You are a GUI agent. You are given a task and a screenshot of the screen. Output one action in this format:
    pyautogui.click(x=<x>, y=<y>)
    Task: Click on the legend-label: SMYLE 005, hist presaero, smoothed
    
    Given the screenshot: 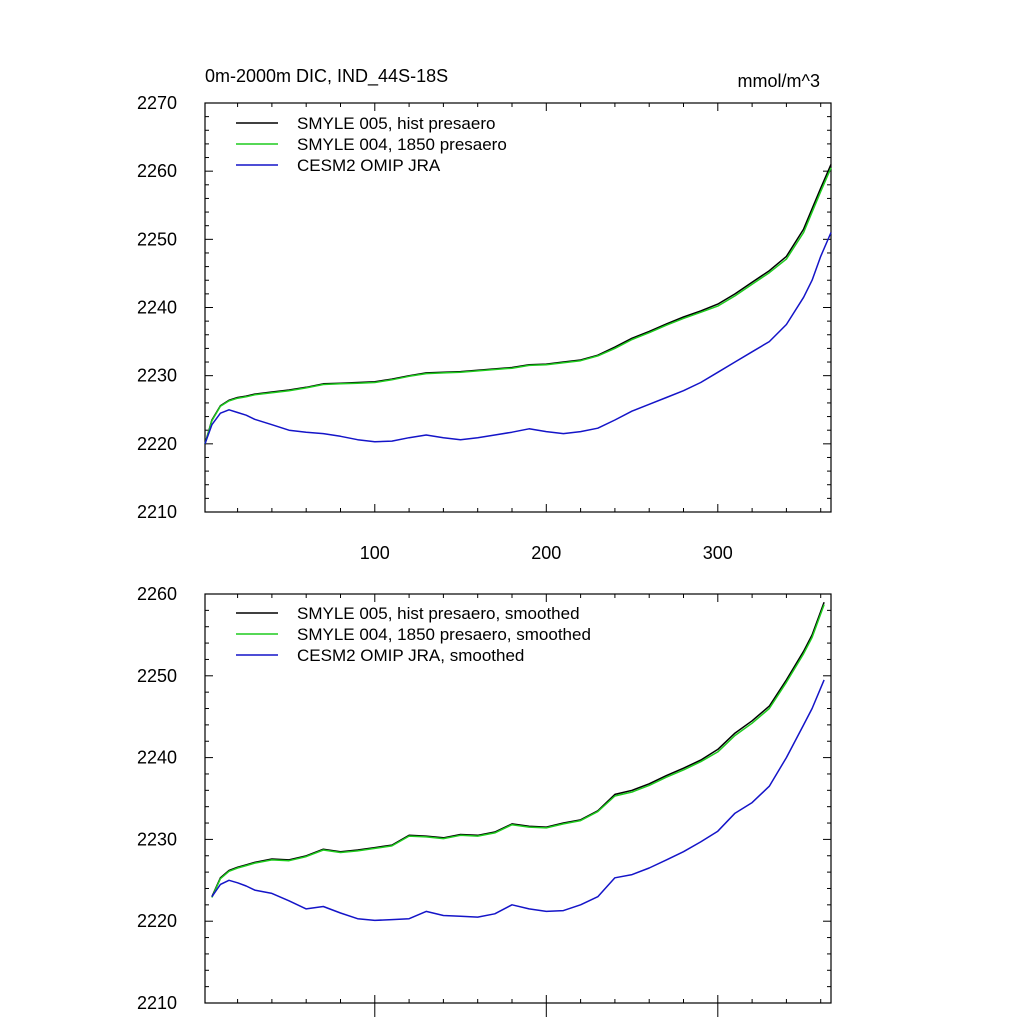 What is the action you would take?
    pyautogui.click(x=438, y=613)
    